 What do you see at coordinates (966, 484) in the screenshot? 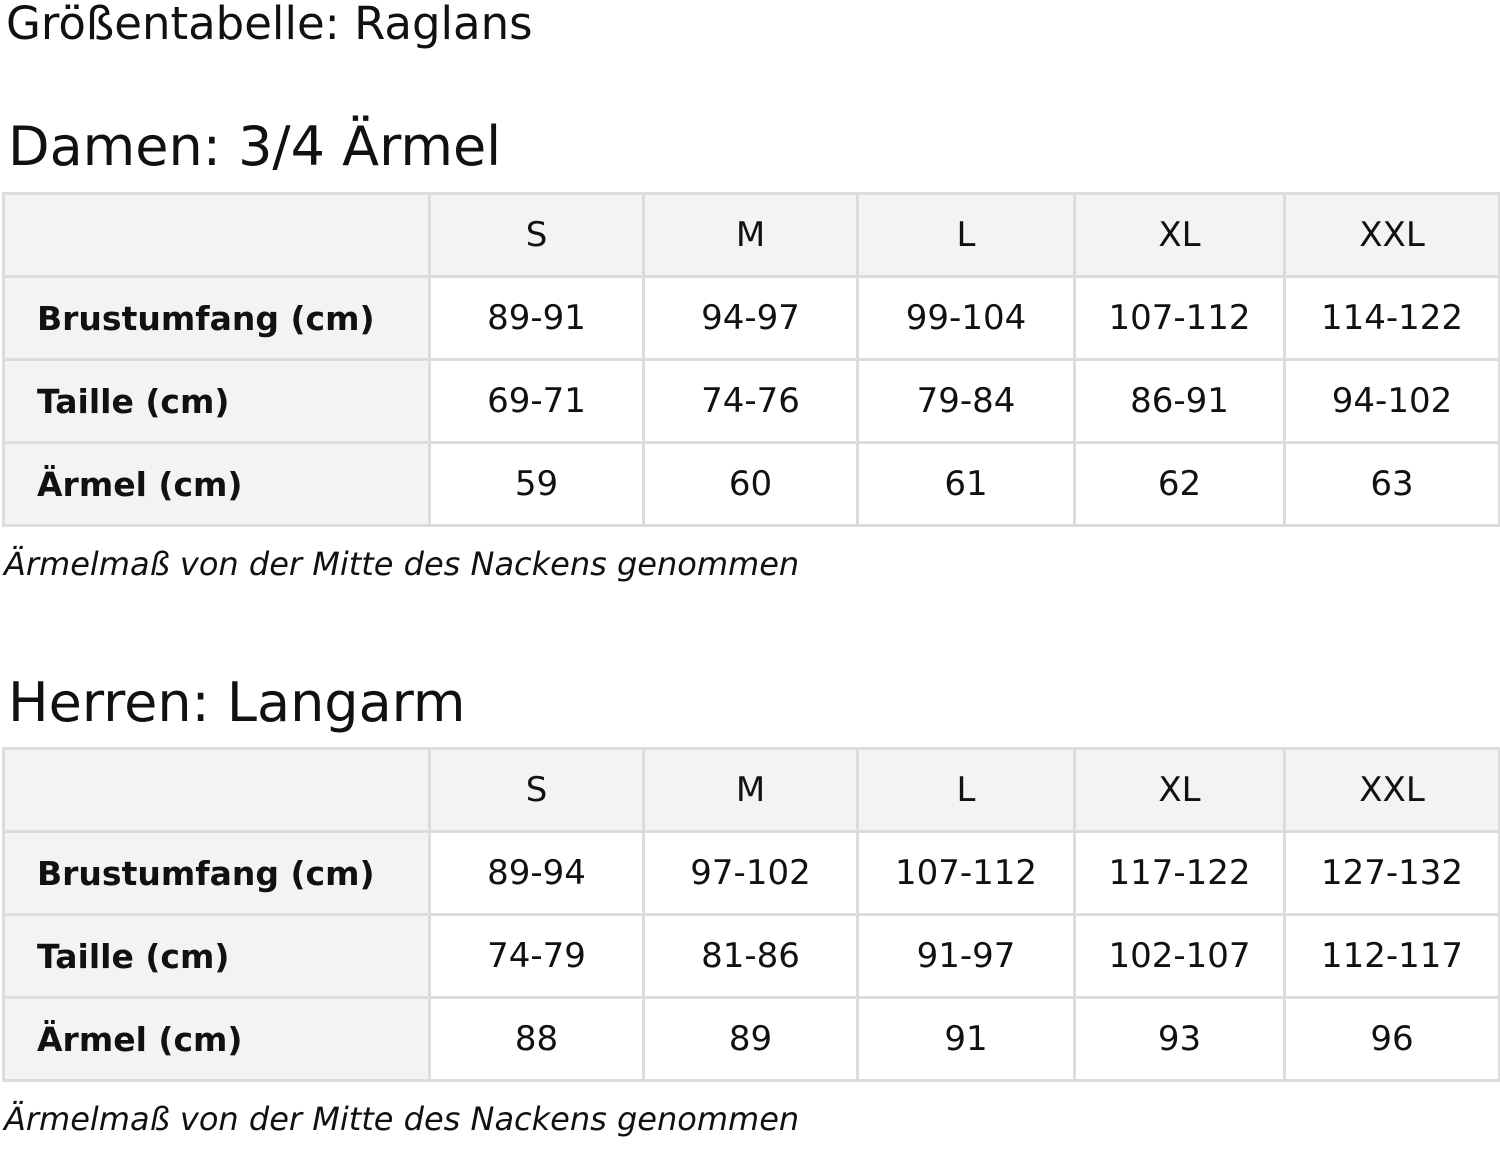
I see `measurement-cell: 61` at bounding box center [966, 484].